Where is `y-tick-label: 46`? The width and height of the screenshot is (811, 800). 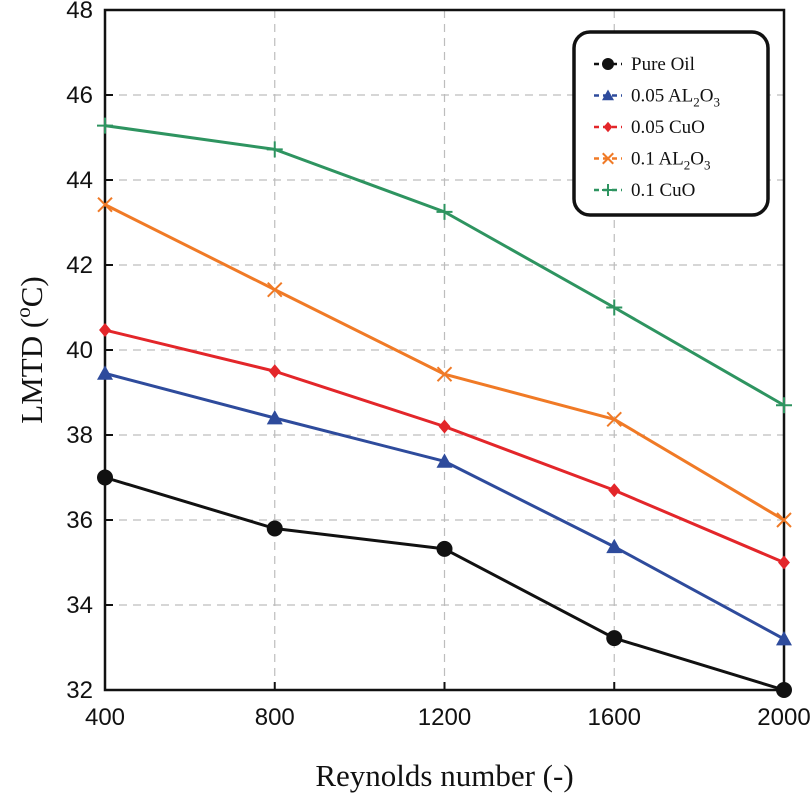
y-tick-label: 46 is located at coordinates (79, 95).